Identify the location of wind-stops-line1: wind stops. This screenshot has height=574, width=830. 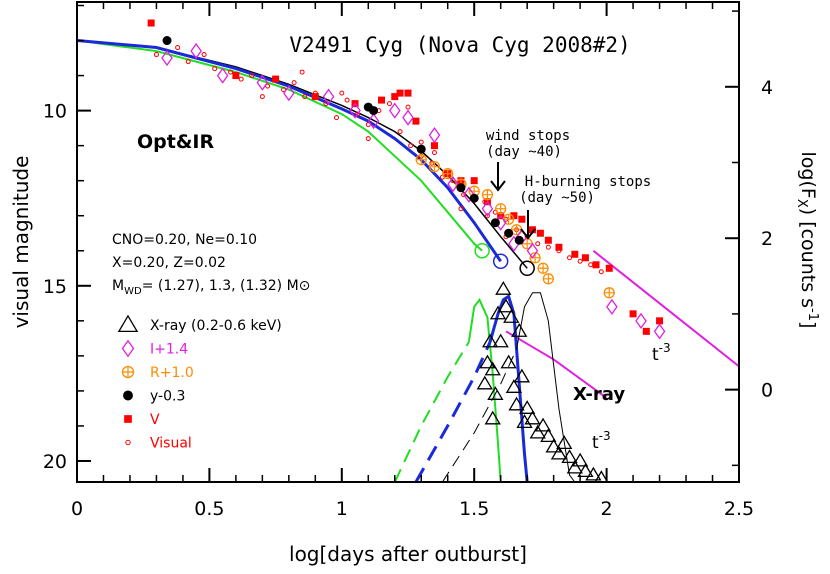
(528, 136).